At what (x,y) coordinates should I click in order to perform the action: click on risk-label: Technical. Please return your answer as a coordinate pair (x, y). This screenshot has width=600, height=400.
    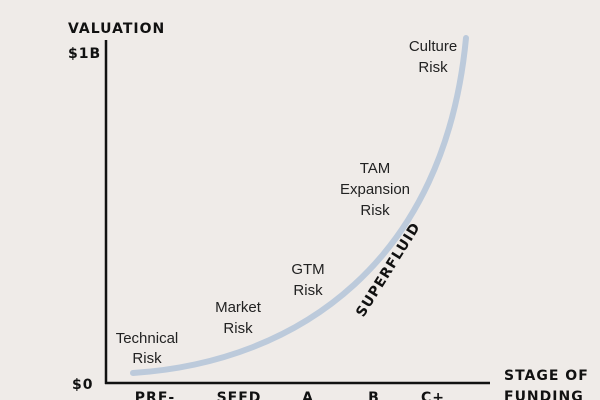
    Looking at the image, I should click on (147, 338).